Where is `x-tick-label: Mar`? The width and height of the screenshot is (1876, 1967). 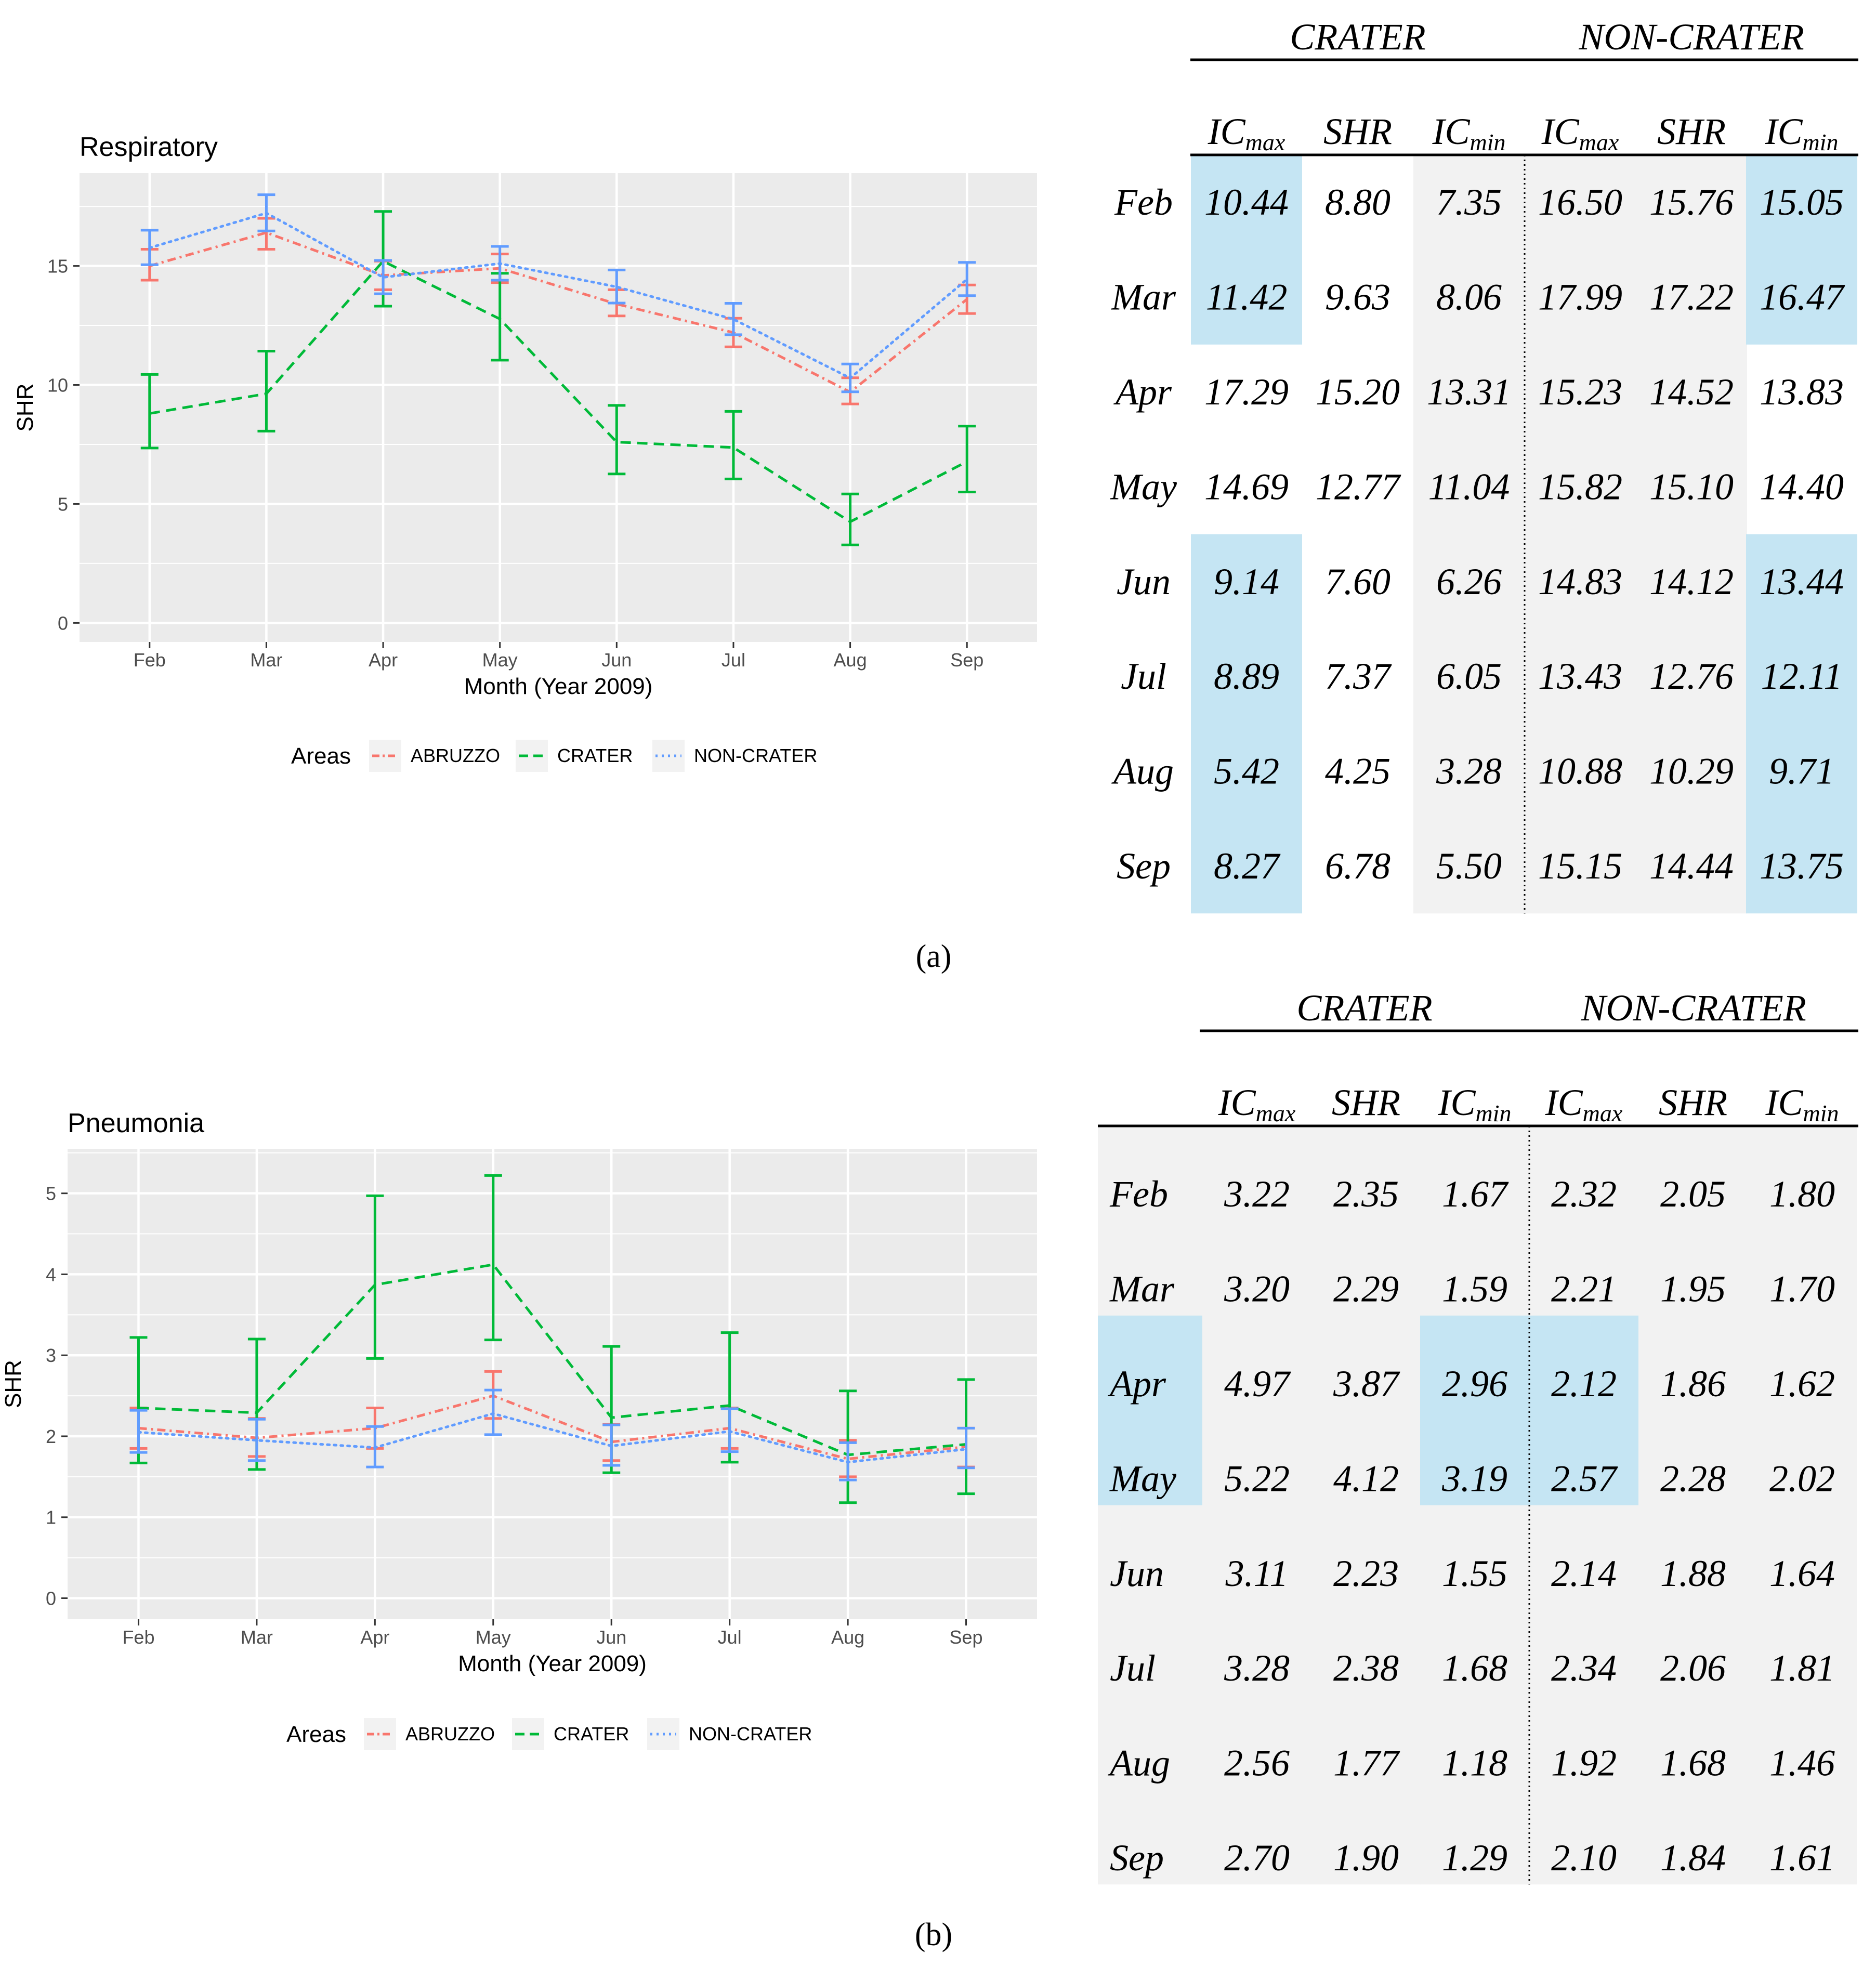
x-tick-label: Mar is located at coordinates (257, 1637).